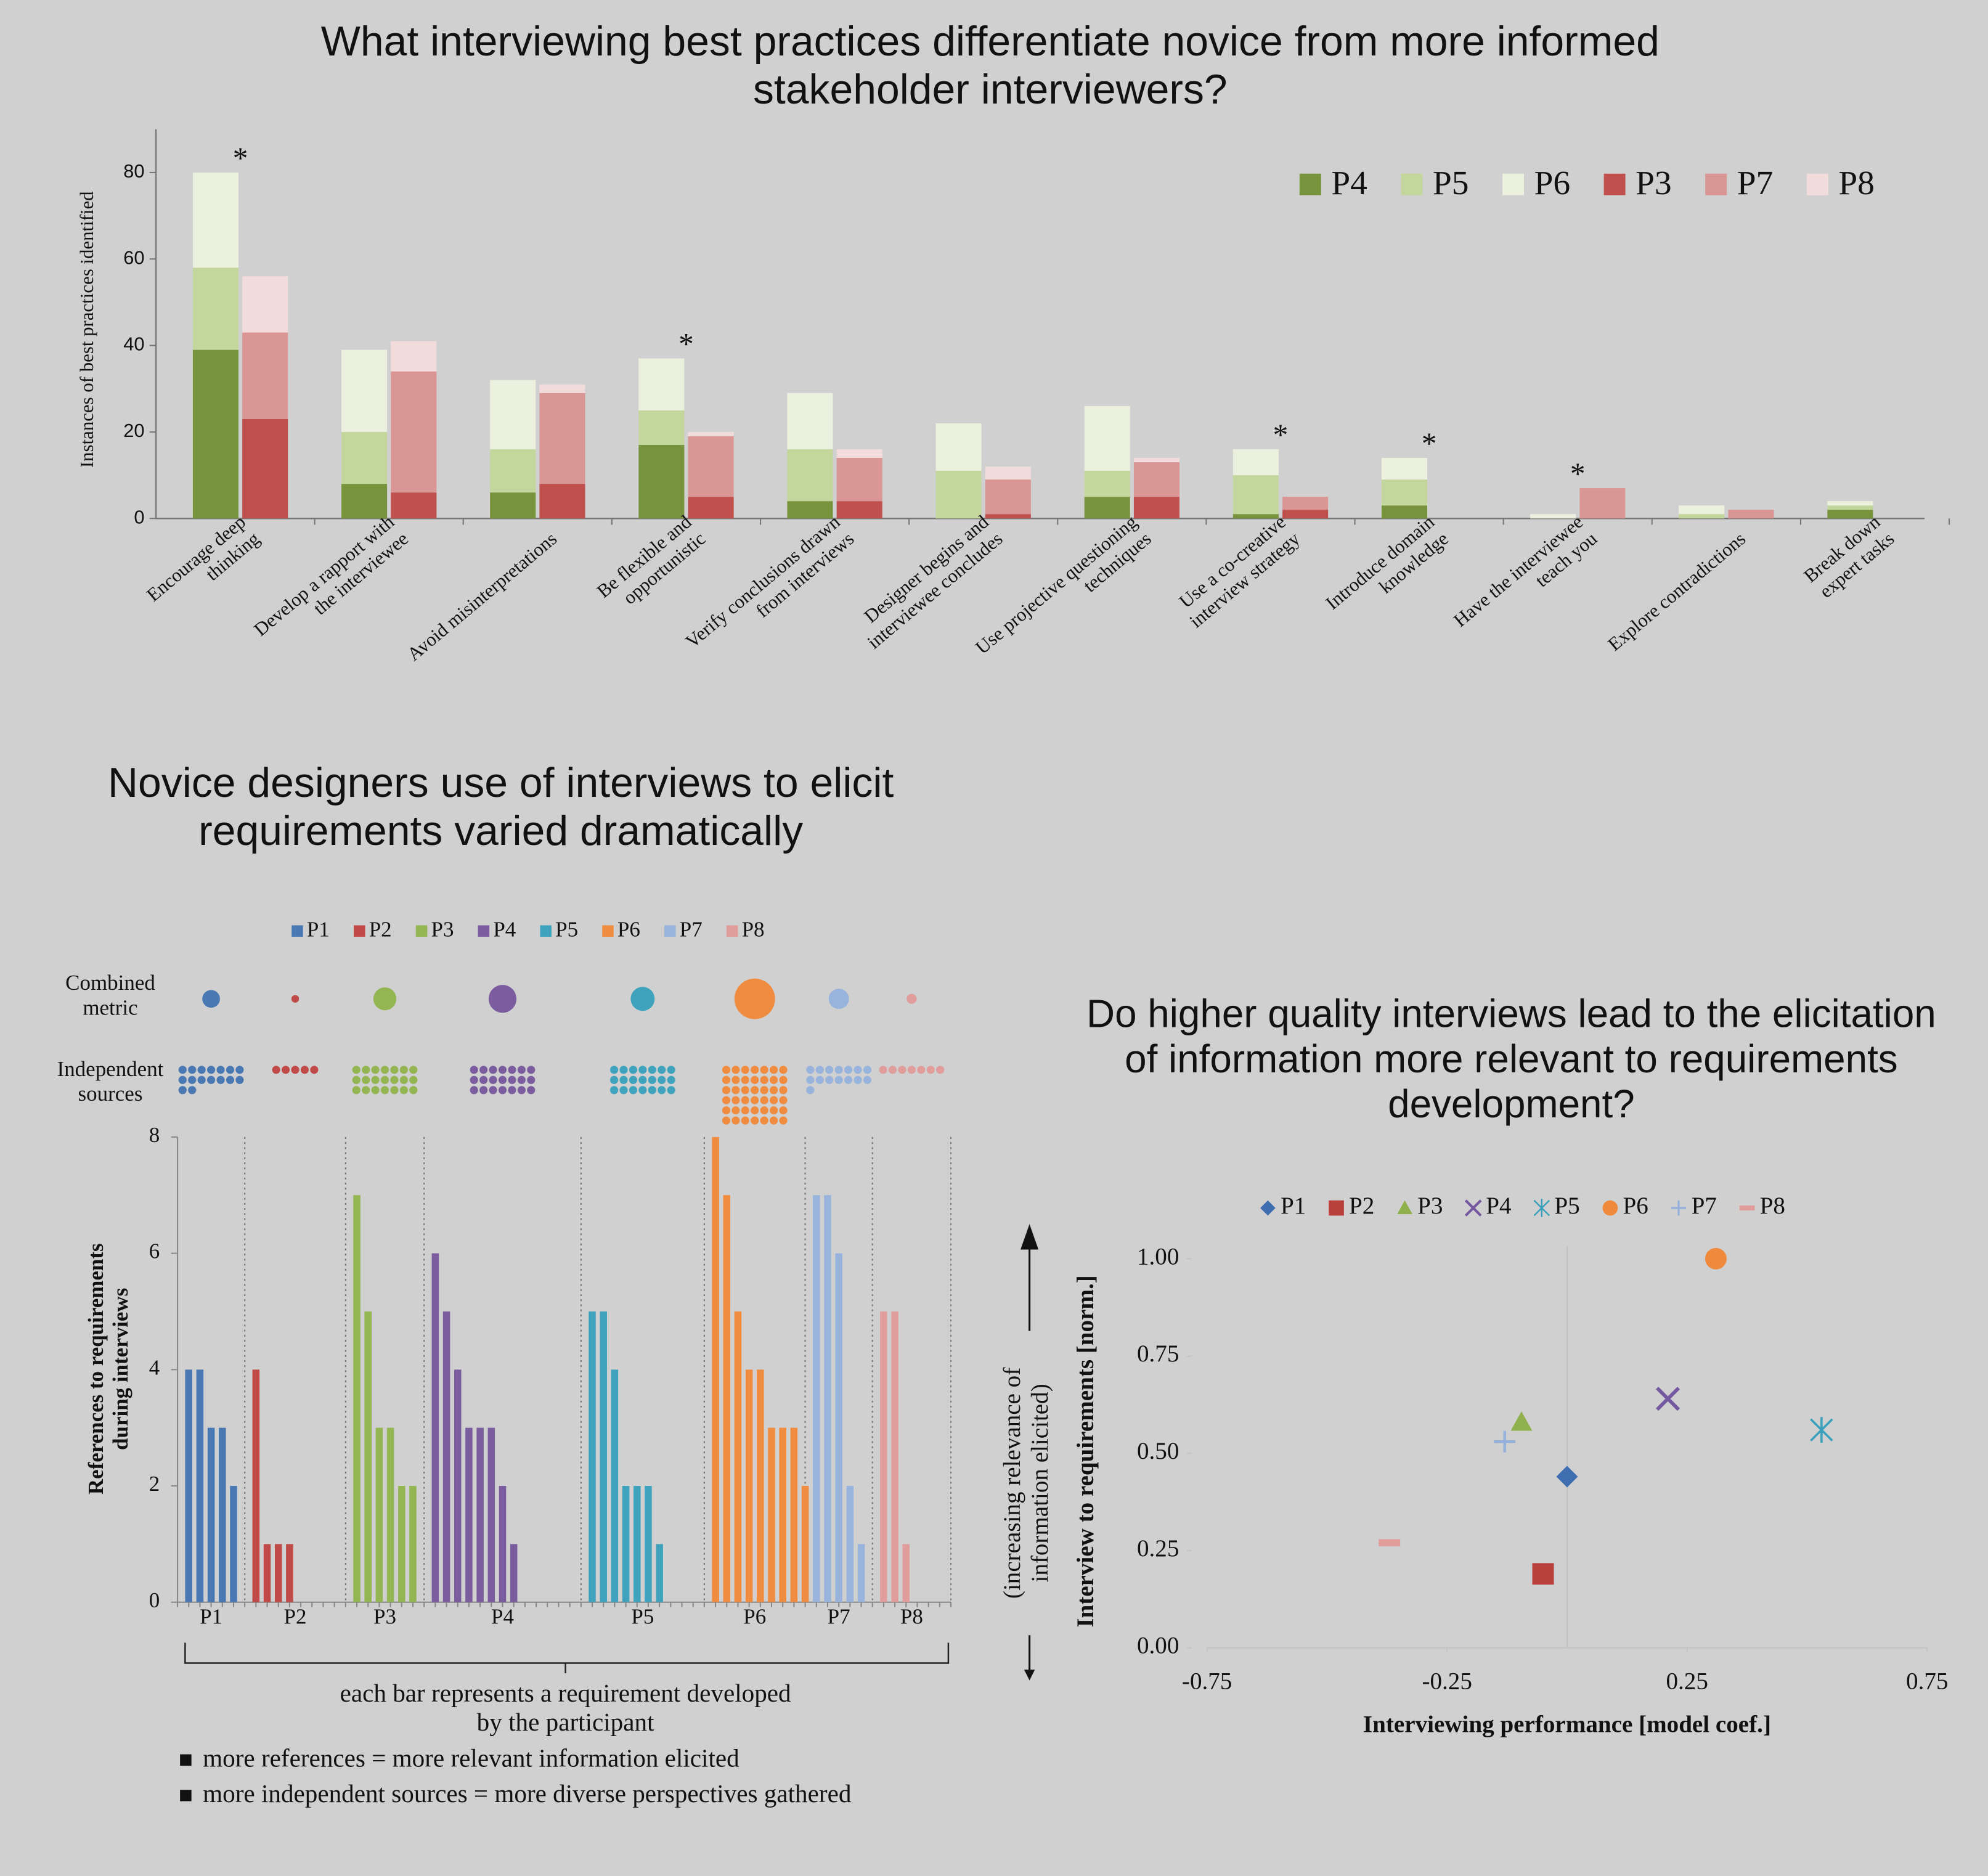  Describe the element at coordinates (186, 1760) in the screenshot. I see `bullet` at that location.